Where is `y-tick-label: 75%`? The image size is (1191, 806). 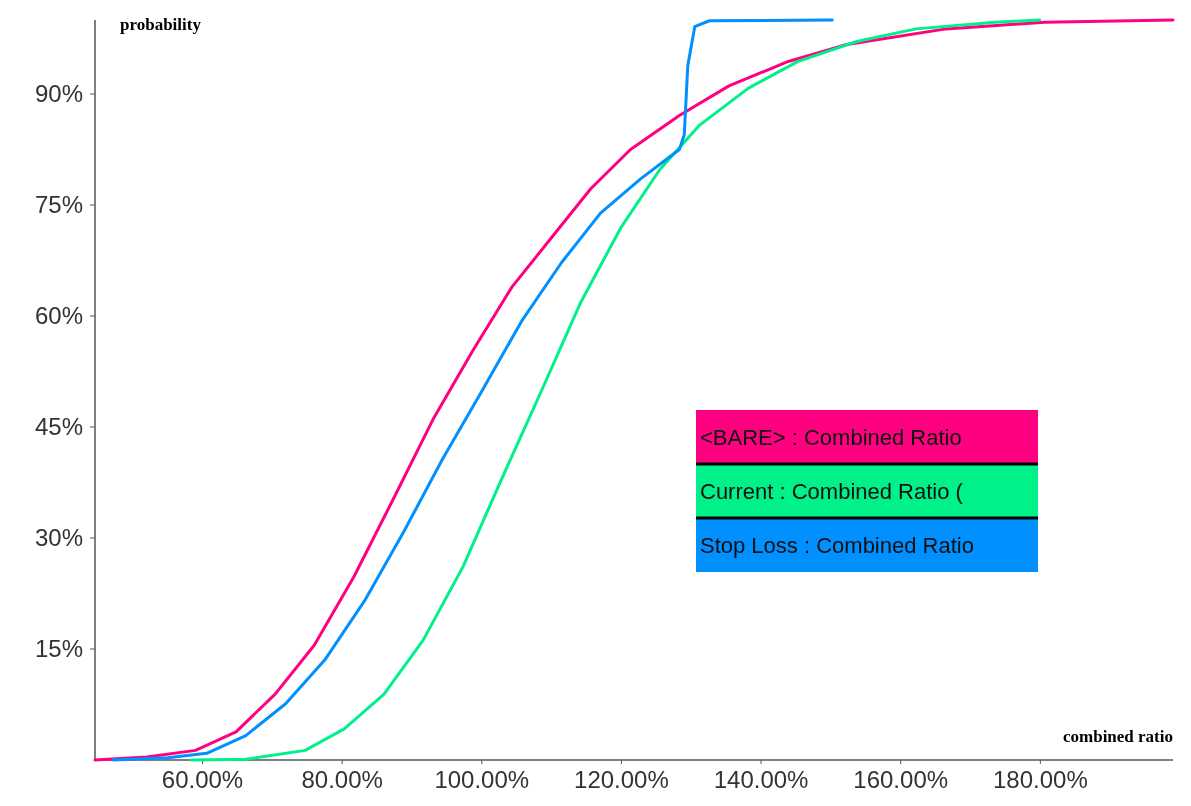 y-tick-label: 75% is located at coordinates (58, 205).